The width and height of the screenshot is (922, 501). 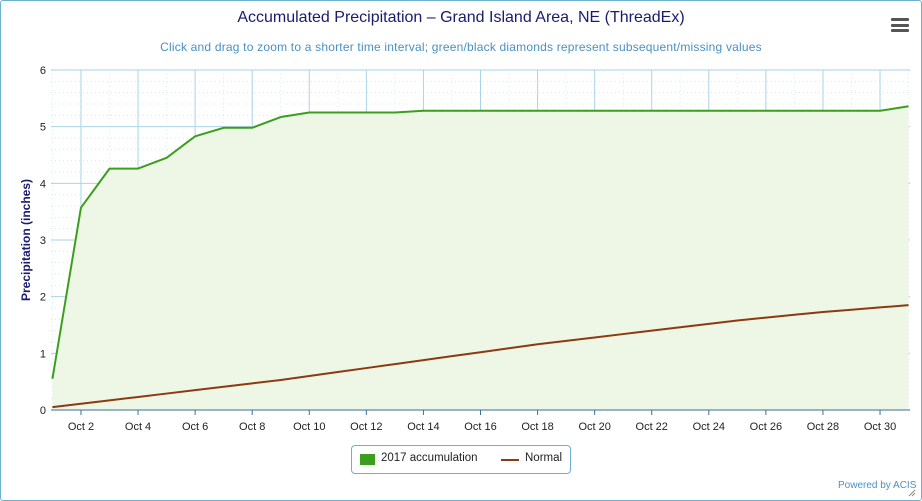 What do you see at coordinates (43, 298) in the screenshot?
I see `y-tick-label: 2` at bounding box center [43, 298].